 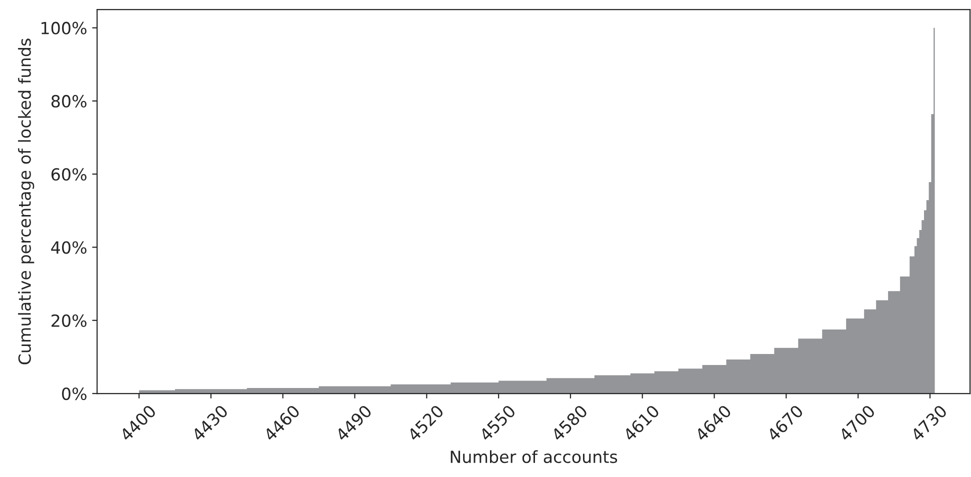 I want to click on y-tick-label: 100%, so click(x=64, y=28).